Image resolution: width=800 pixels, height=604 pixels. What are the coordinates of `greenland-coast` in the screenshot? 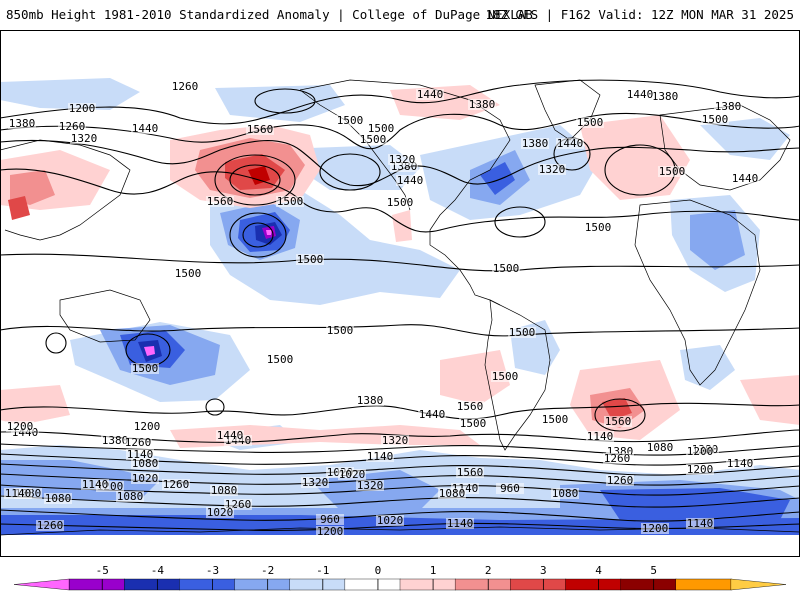 It's located at (567, 110).